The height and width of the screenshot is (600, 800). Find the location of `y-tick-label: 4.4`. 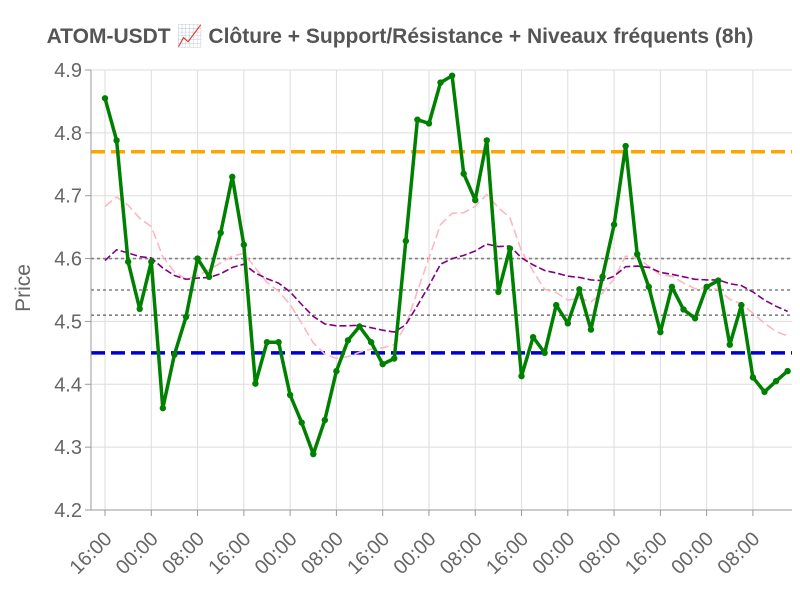

y-tick-label: 4.4 is located at coordinates (68, 385).